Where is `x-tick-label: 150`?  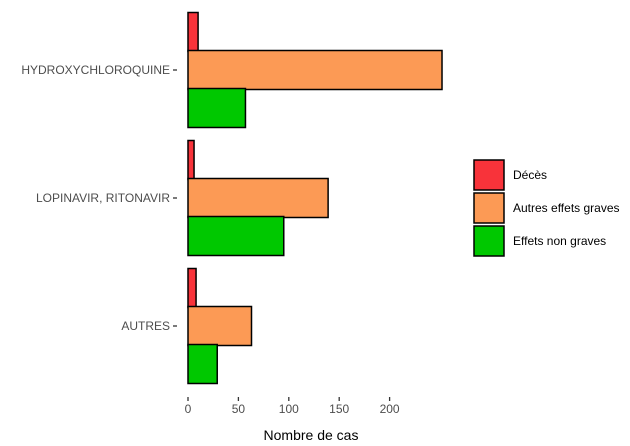
x-tick-label: 150 is located at coordinates (339, 409).